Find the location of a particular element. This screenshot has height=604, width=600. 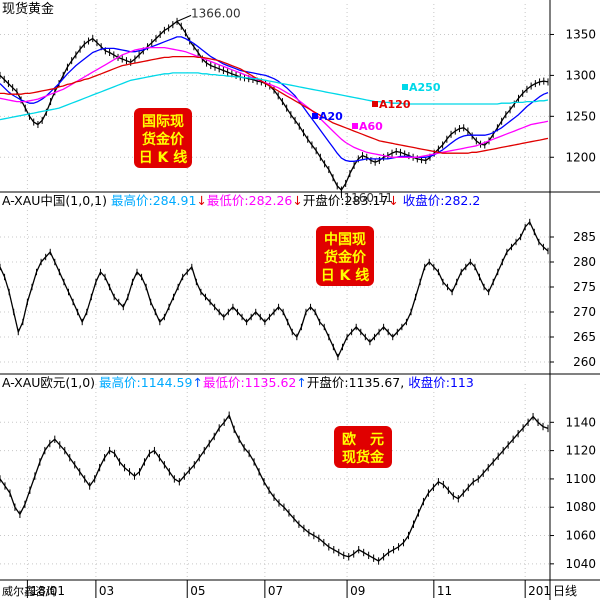

y-tick-label: 260 is located at coordinates (584, 362).